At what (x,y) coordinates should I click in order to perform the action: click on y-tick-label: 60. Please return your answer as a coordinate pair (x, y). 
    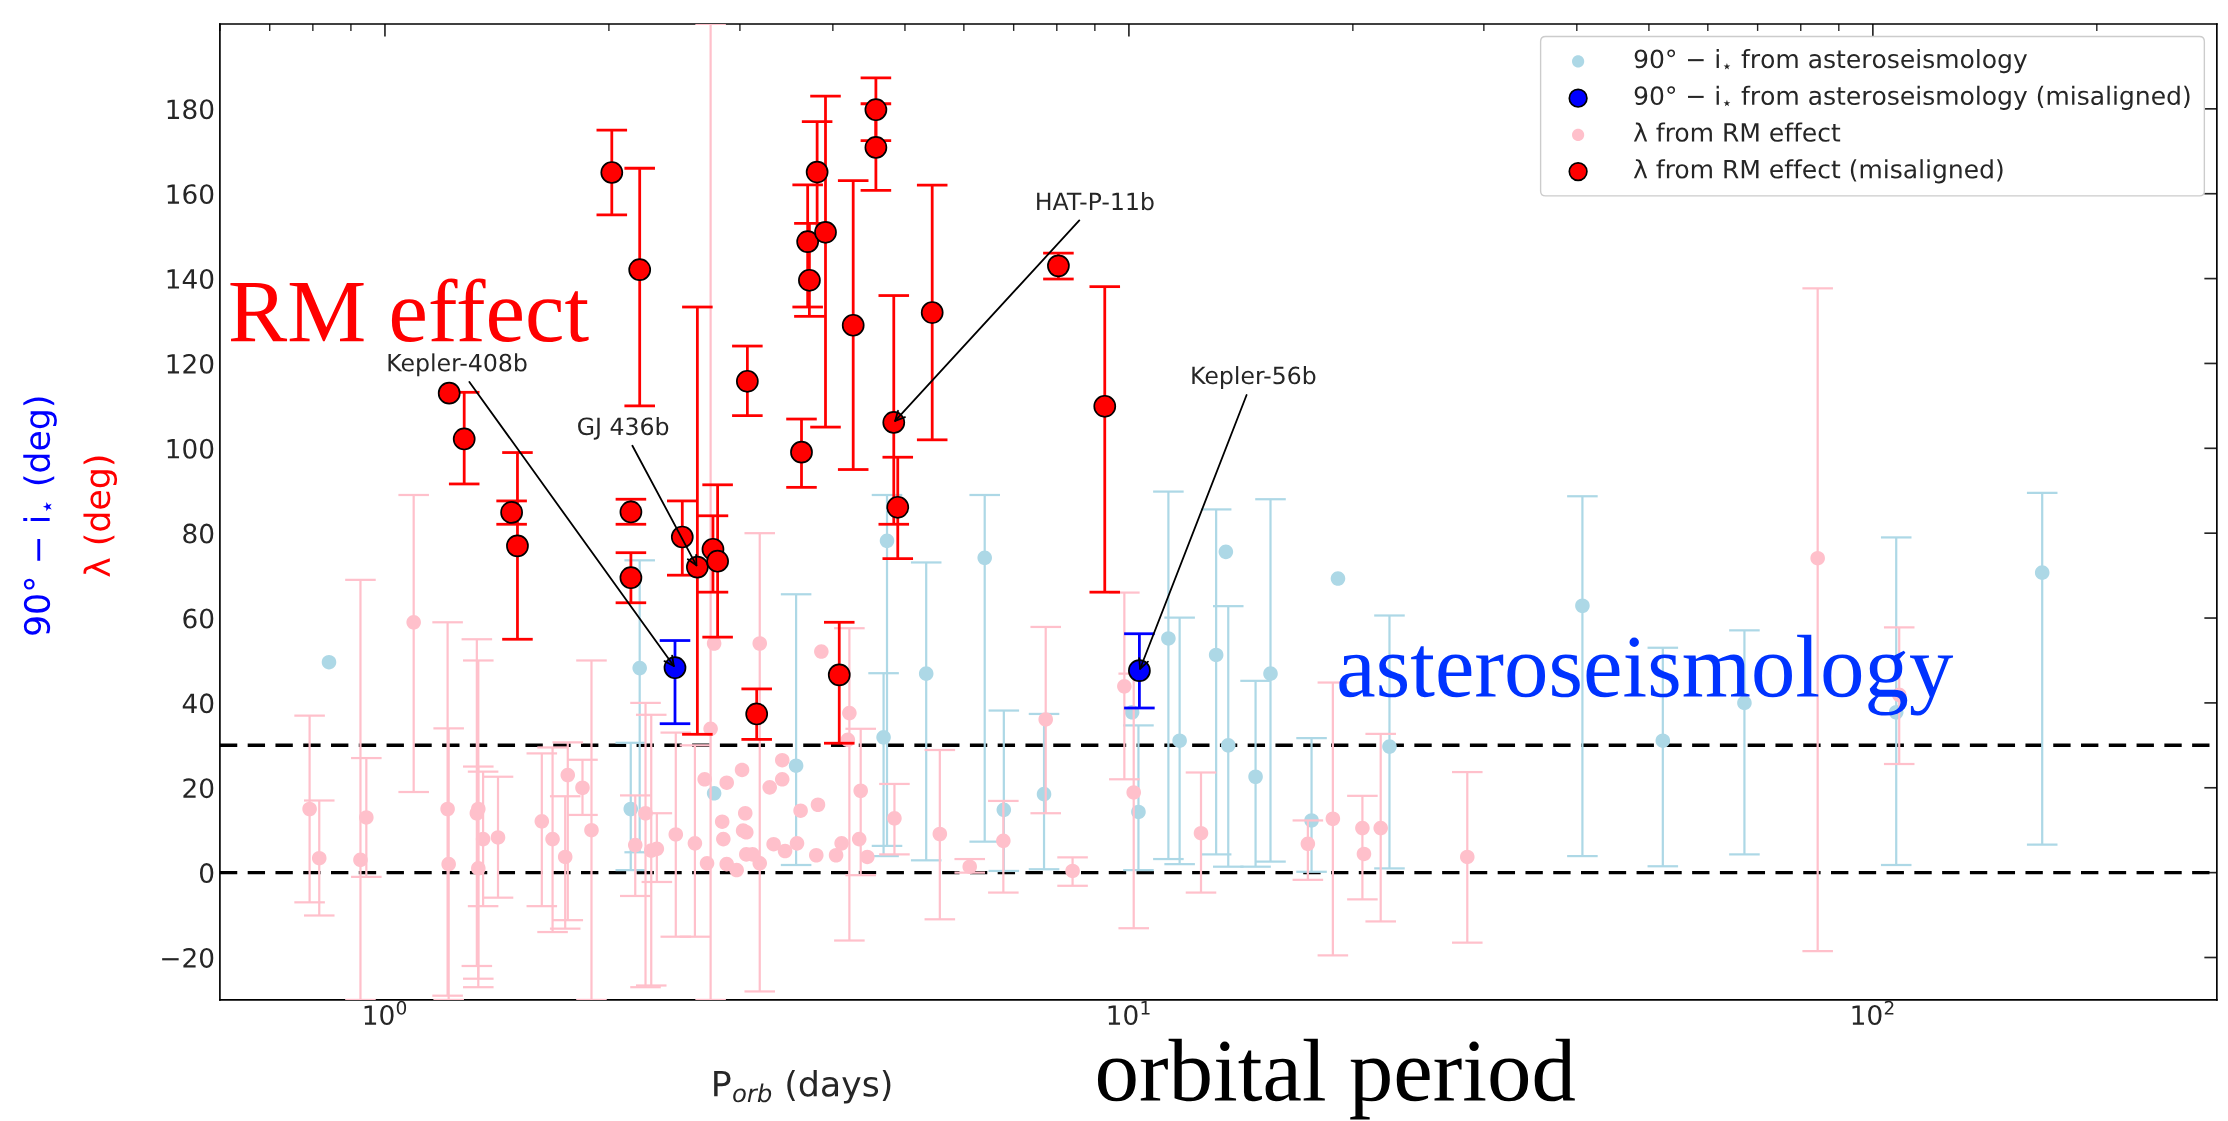
    Looking at the image, I should click on (198, 618).